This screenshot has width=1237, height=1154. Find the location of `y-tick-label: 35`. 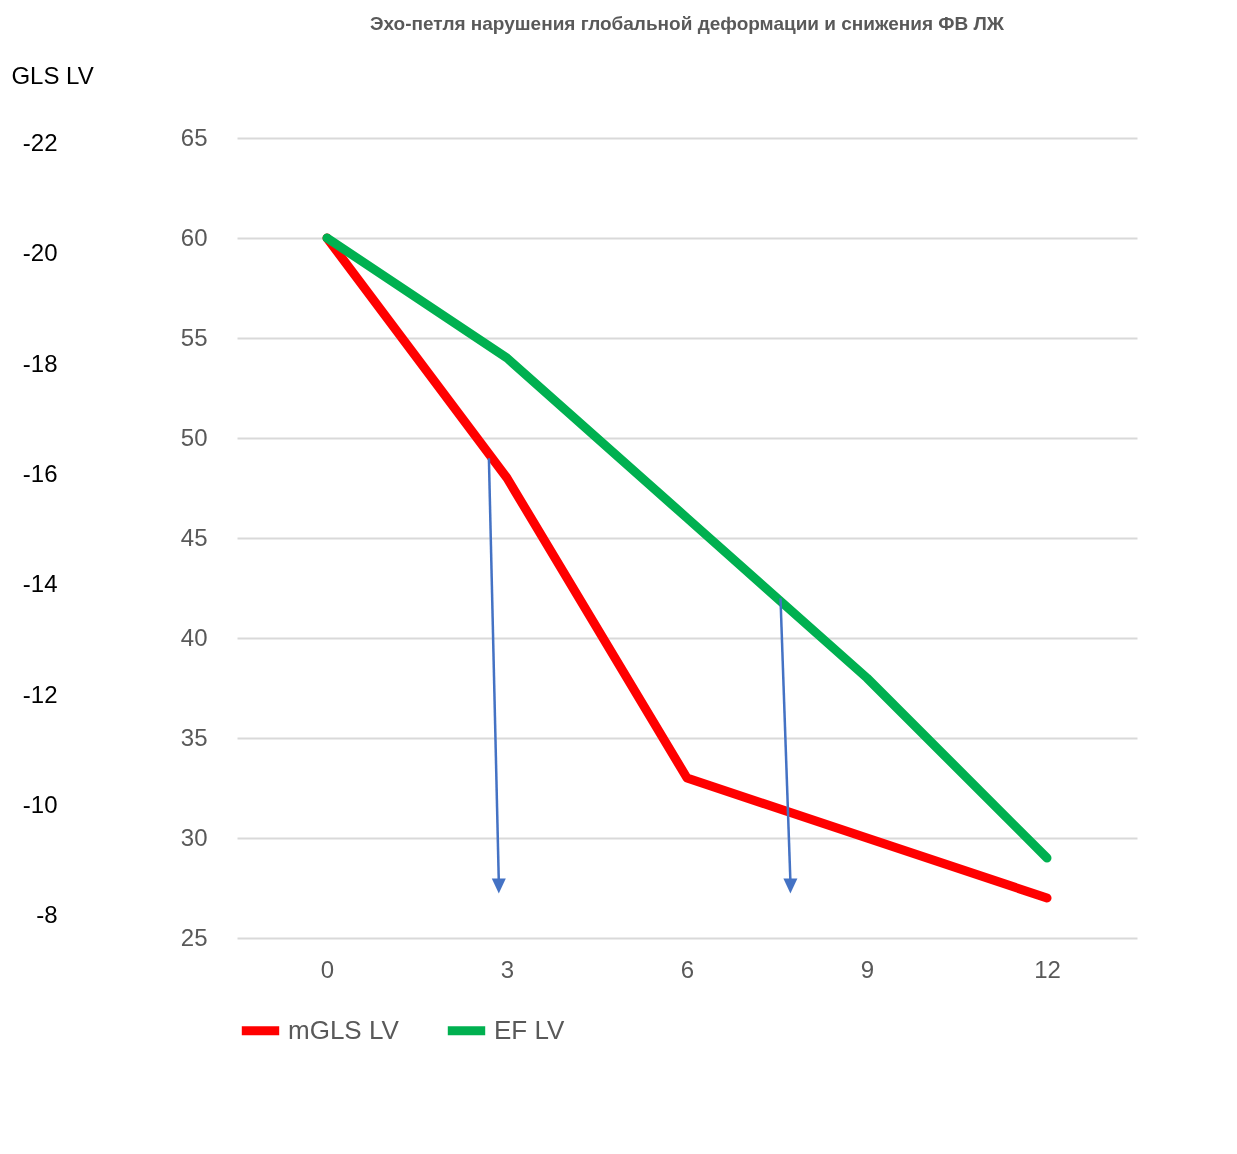

y-tick-label: 35 is located at coordinates (194, 737).